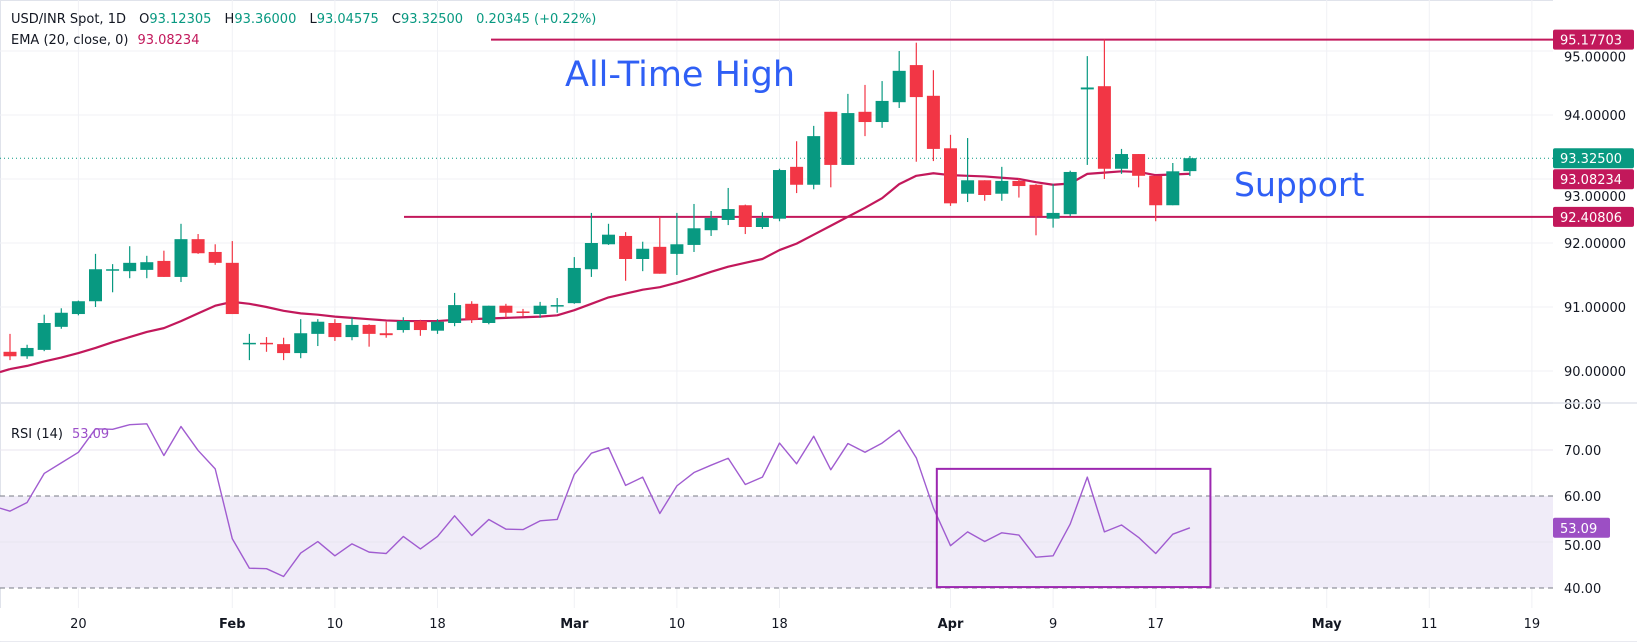  I want to click on rsi-legend: RSI (14) 53.09, so click(60, 434).